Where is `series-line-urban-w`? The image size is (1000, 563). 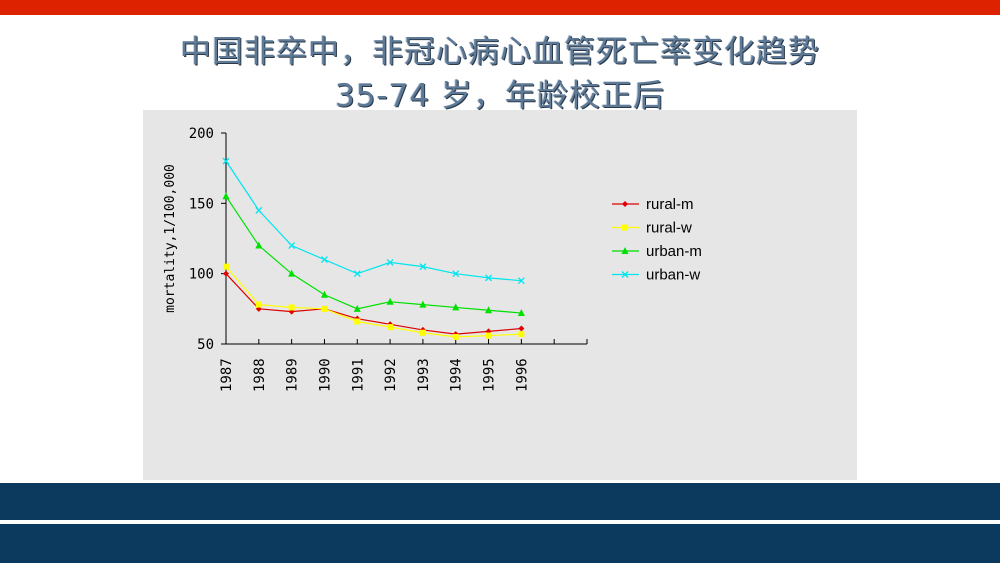 series-line-urban-w is located at coordinates (373, 221).